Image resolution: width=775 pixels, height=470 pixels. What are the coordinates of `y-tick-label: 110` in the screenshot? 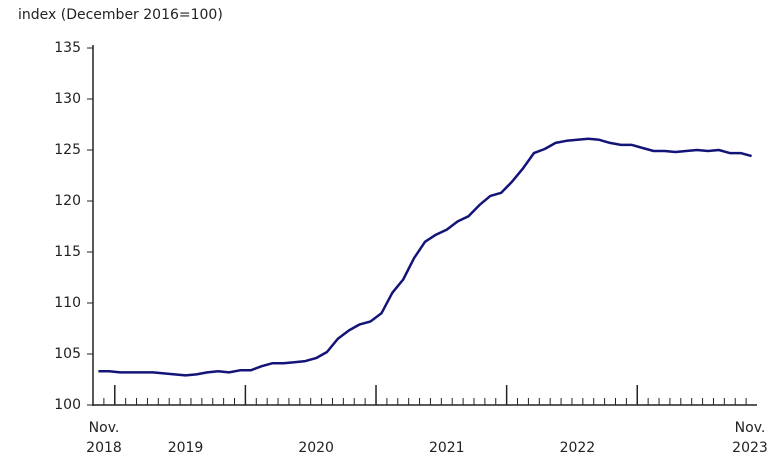 It's located at (67, 303).